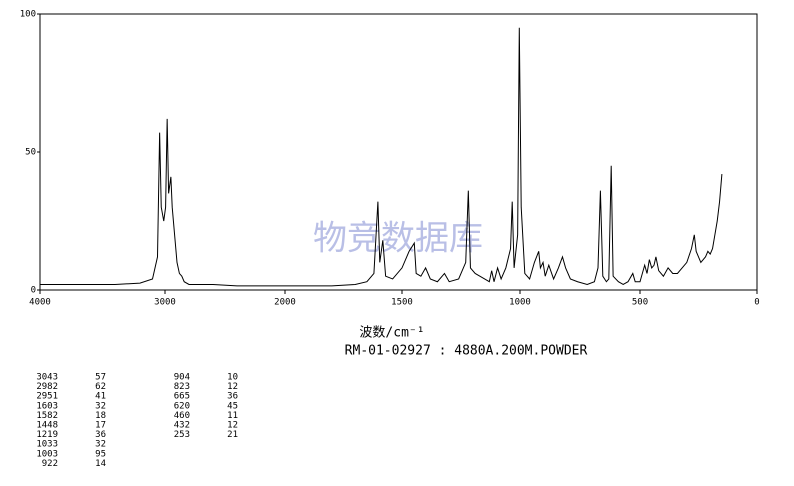  I want to click on peak-wavenumber: 3043, so click(47, 378).